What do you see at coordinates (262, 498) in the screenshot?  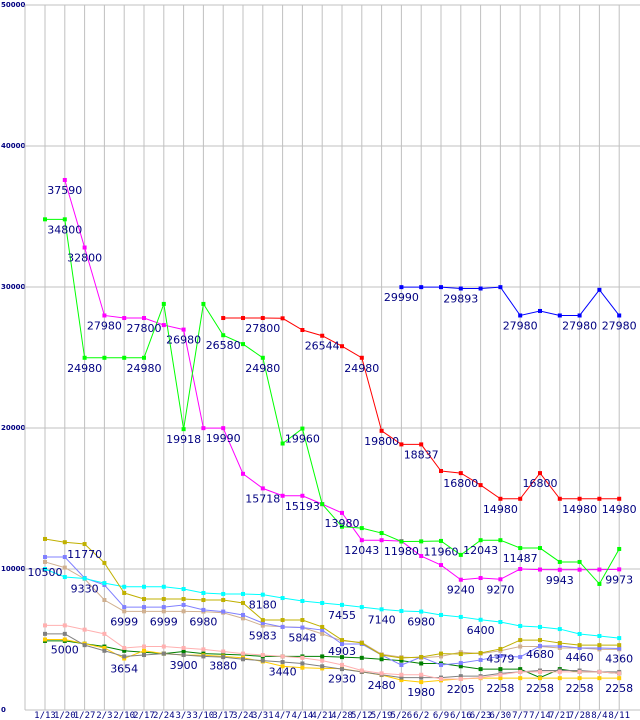 I see `data-label: 15718` at bounding box center [262, 498].